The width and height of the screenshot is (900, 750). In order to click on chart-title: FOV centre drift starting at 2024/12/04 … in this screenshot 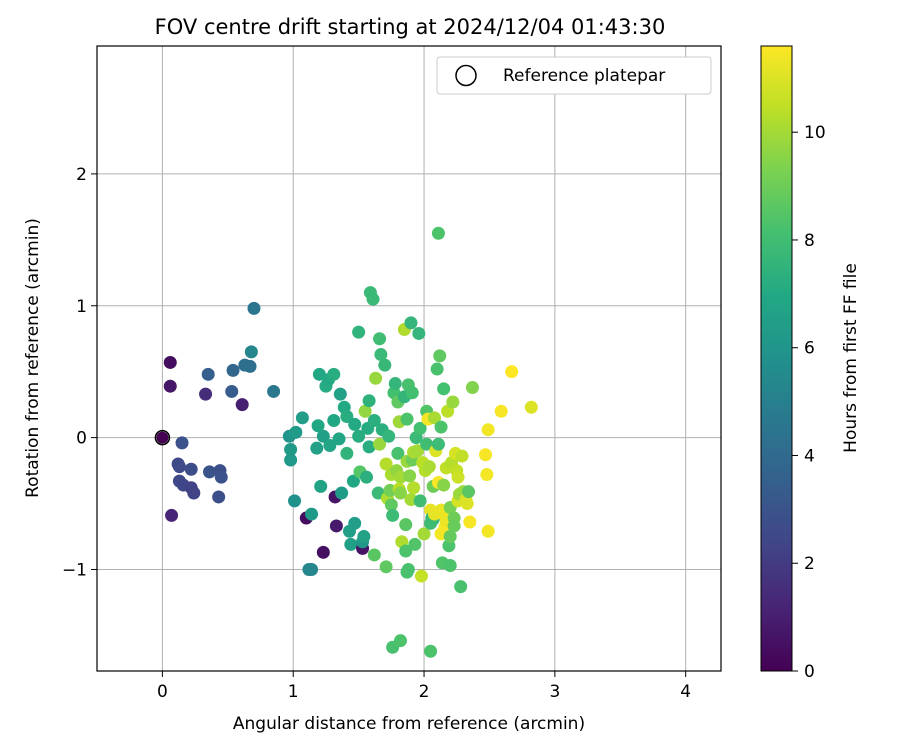, I will do `click(410, 27)`.